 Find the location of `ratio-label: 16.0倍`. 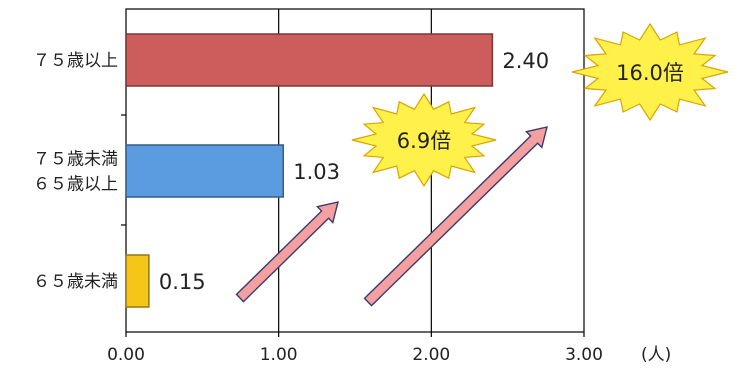

ratio-label: 16.0倍 is located at coordinates (650, 73).